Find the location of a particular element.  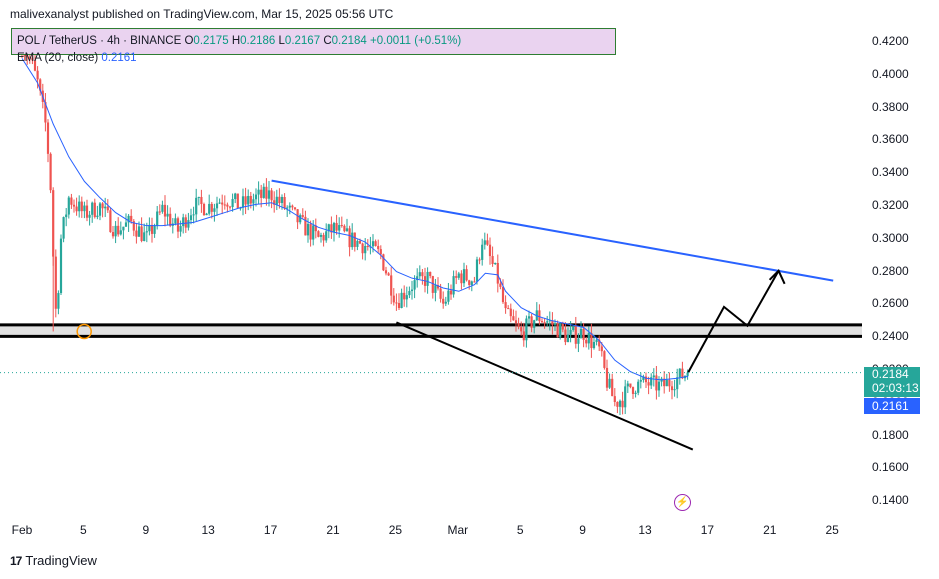

time-tick-label: 17 is located at coordinates (707, 530).